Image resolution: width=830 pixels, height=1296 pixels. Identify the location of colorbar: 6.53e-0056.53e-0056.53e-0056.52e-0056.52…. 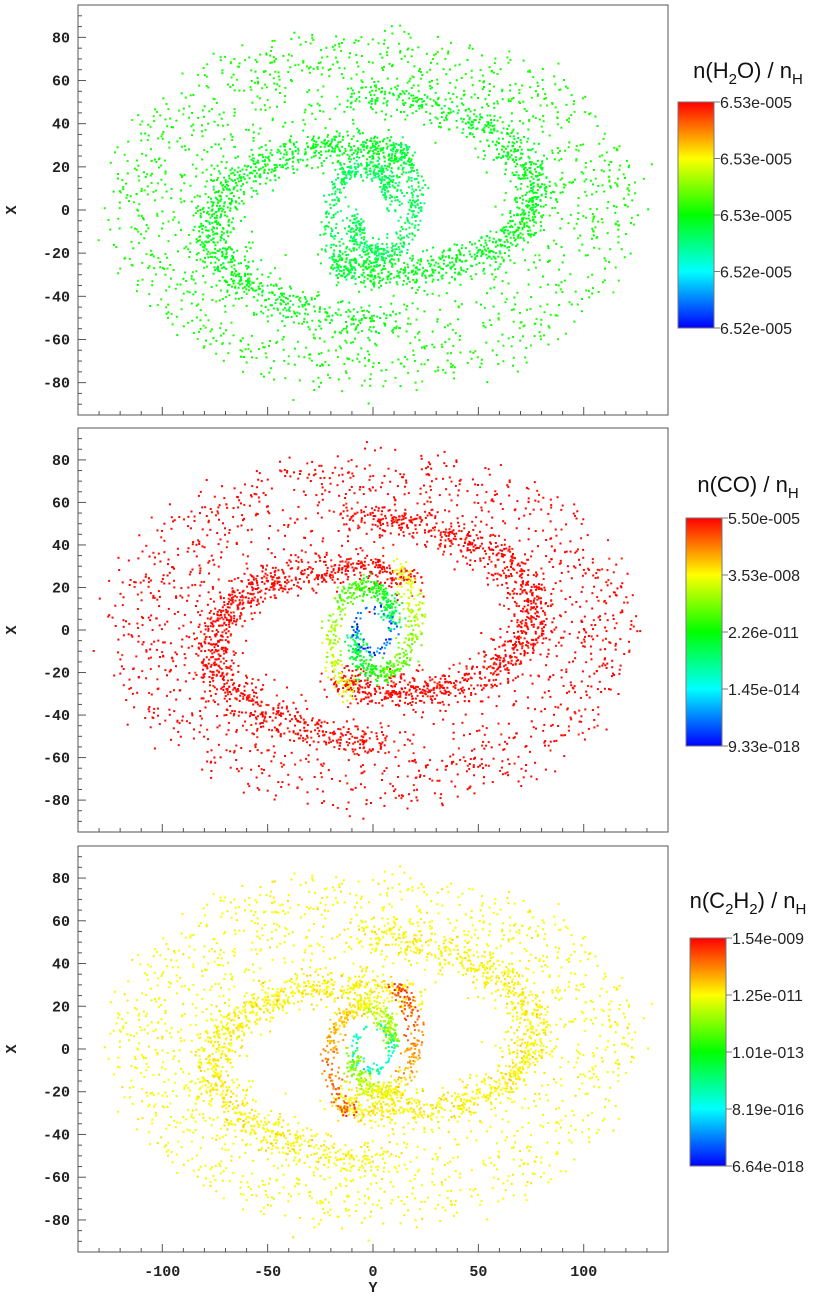
(740, 198).